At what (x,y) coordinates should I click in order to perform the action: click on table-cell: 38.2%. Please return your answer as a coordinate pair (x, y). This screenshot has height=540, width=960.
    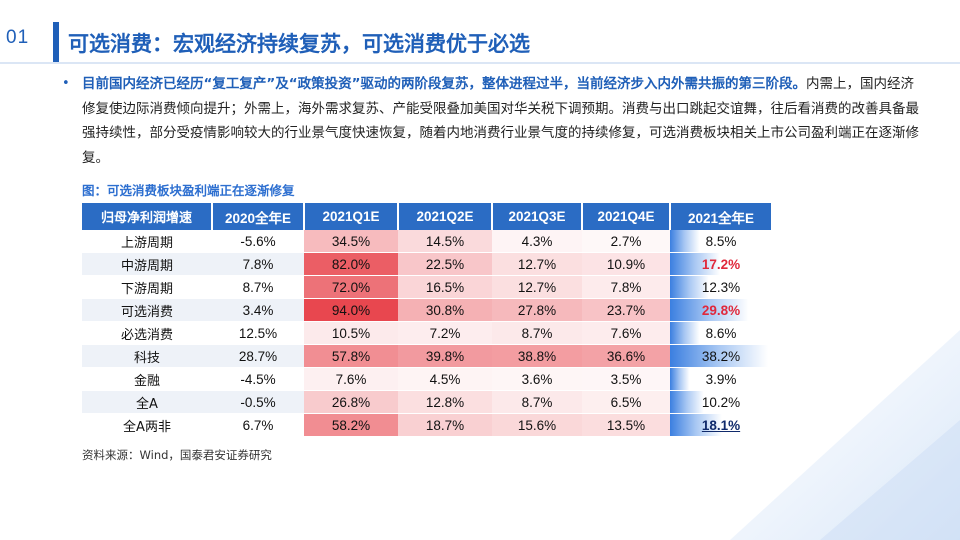
    Looking at the image, I should click on (721, 356).